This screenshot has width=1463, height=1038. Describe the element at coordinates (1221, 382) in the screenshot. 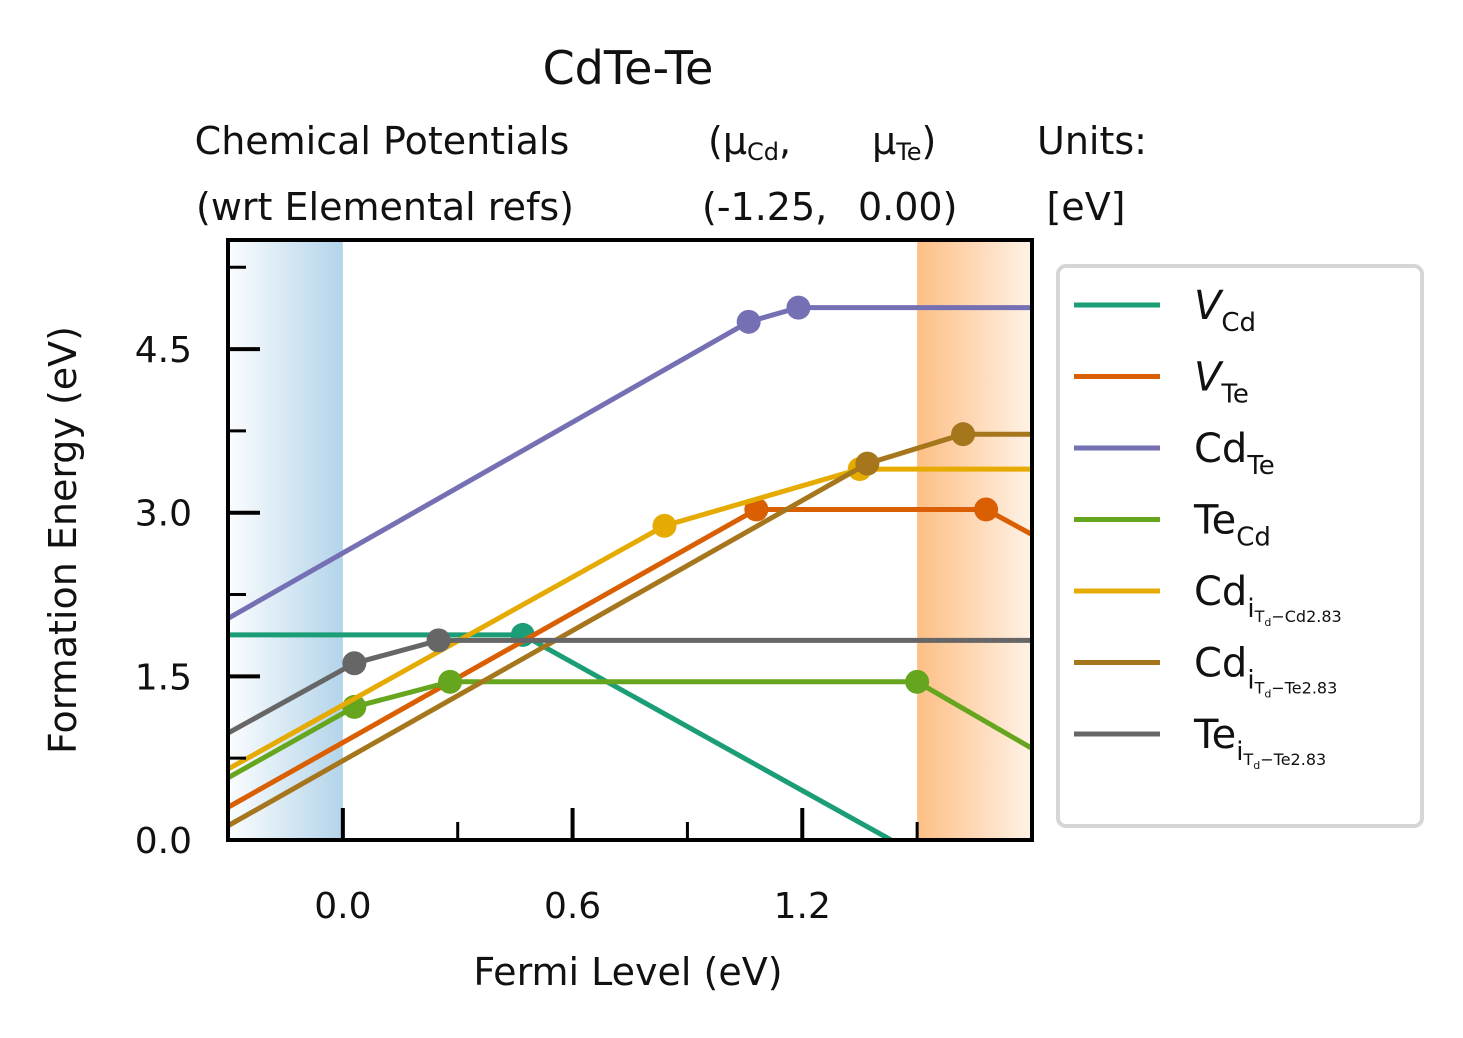

I see `legend-label-1: VTe` at that location.